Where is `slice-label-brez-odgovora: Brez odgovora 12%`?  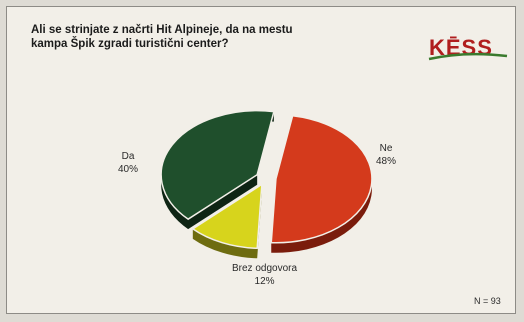 slice-label-brez-odgovora: Brez odgovora 12% is located at coordinates (264, 275).